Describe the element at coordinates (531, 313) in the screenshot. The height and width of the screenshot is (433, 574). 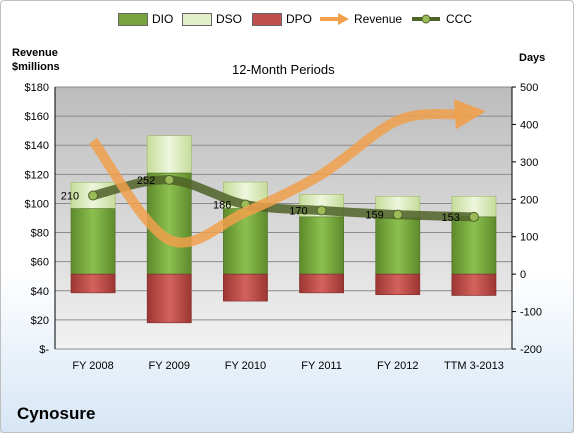
I see `right-tick-label: -100` at that location.